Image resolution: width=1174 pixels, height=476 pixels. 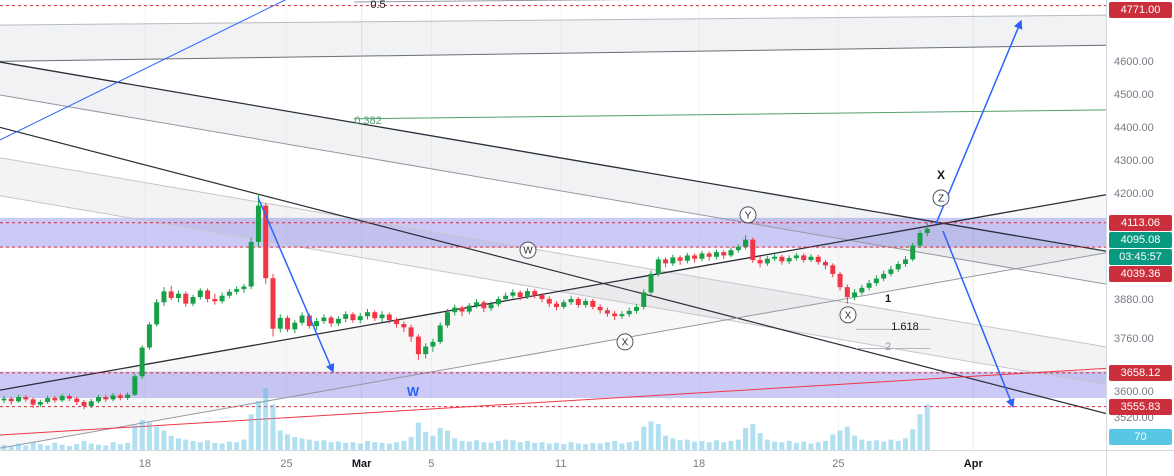 What do you see at coordinates (1134, 392) in the screenshot?
I see `axis-price-label: 3600.00` at bounding box center [1134, 392].